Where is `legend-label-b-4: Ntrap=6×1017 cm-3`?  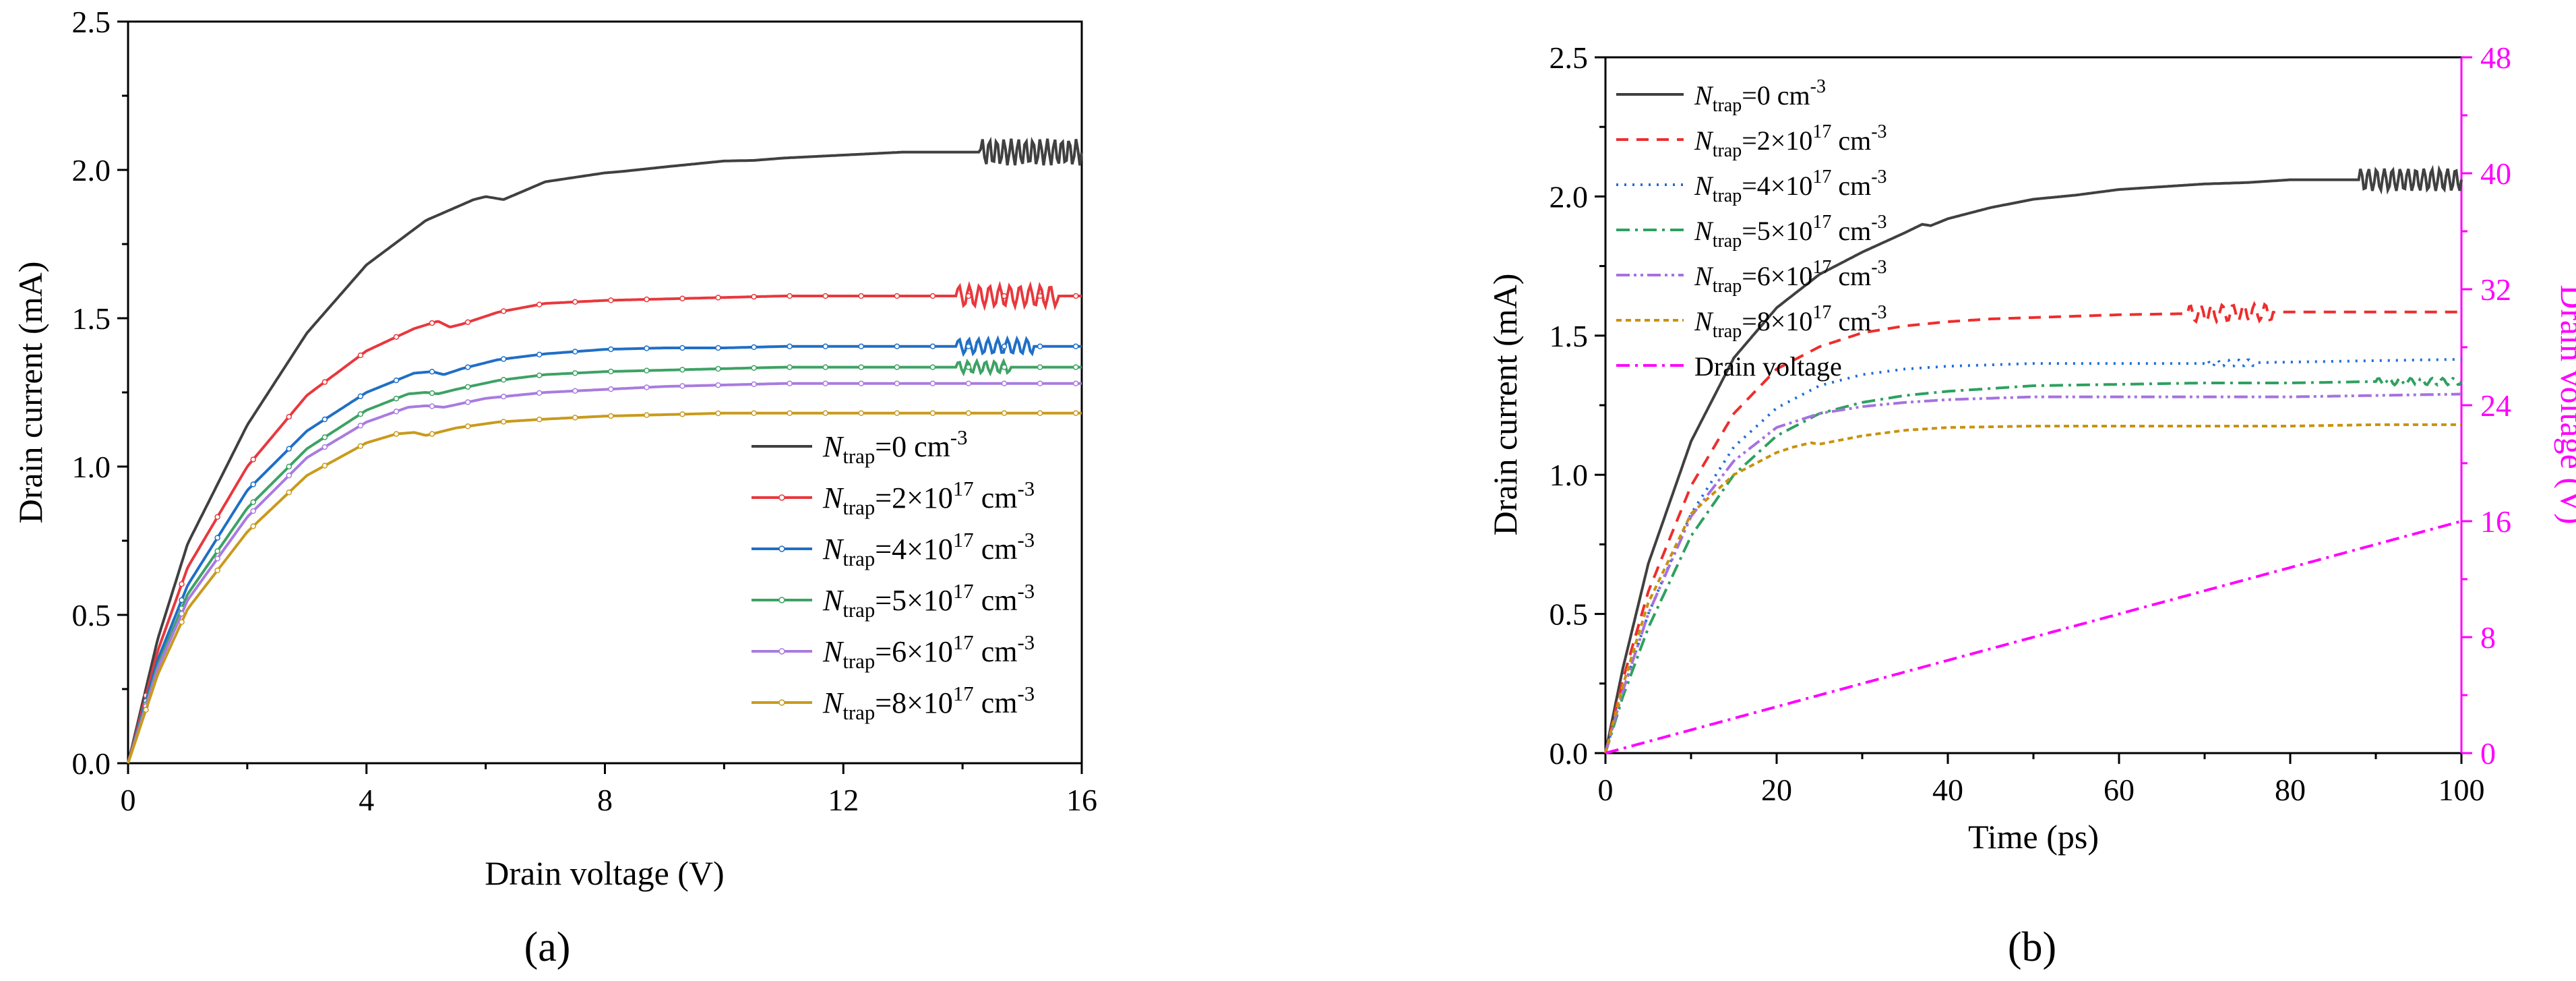
legend-label-b-4: Ntrap=6×1017 cm-3 is located at coordinates (1791, 277).